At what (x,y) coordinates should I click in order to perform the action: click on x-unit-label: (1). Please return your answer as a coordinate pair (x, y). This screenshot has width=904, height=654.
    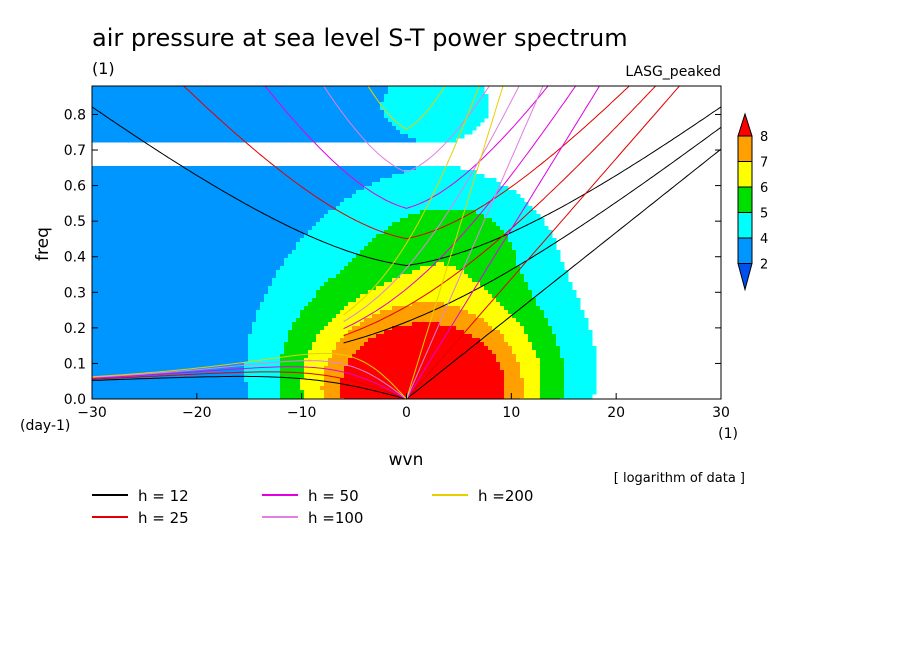
    Looking at the image, I should click on (728, 434).